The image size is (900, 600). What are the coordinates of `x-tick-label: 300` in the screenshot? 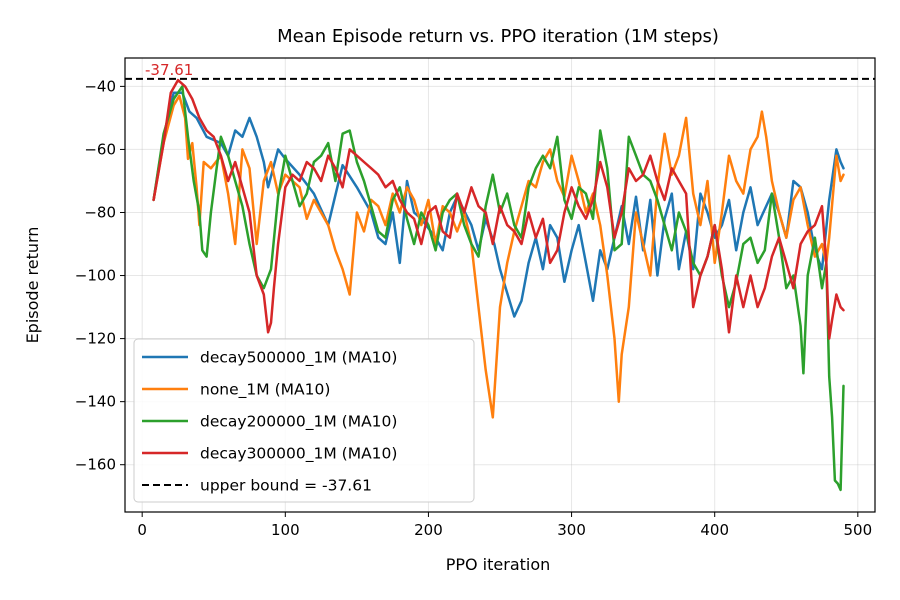 It's located at (571, 530).